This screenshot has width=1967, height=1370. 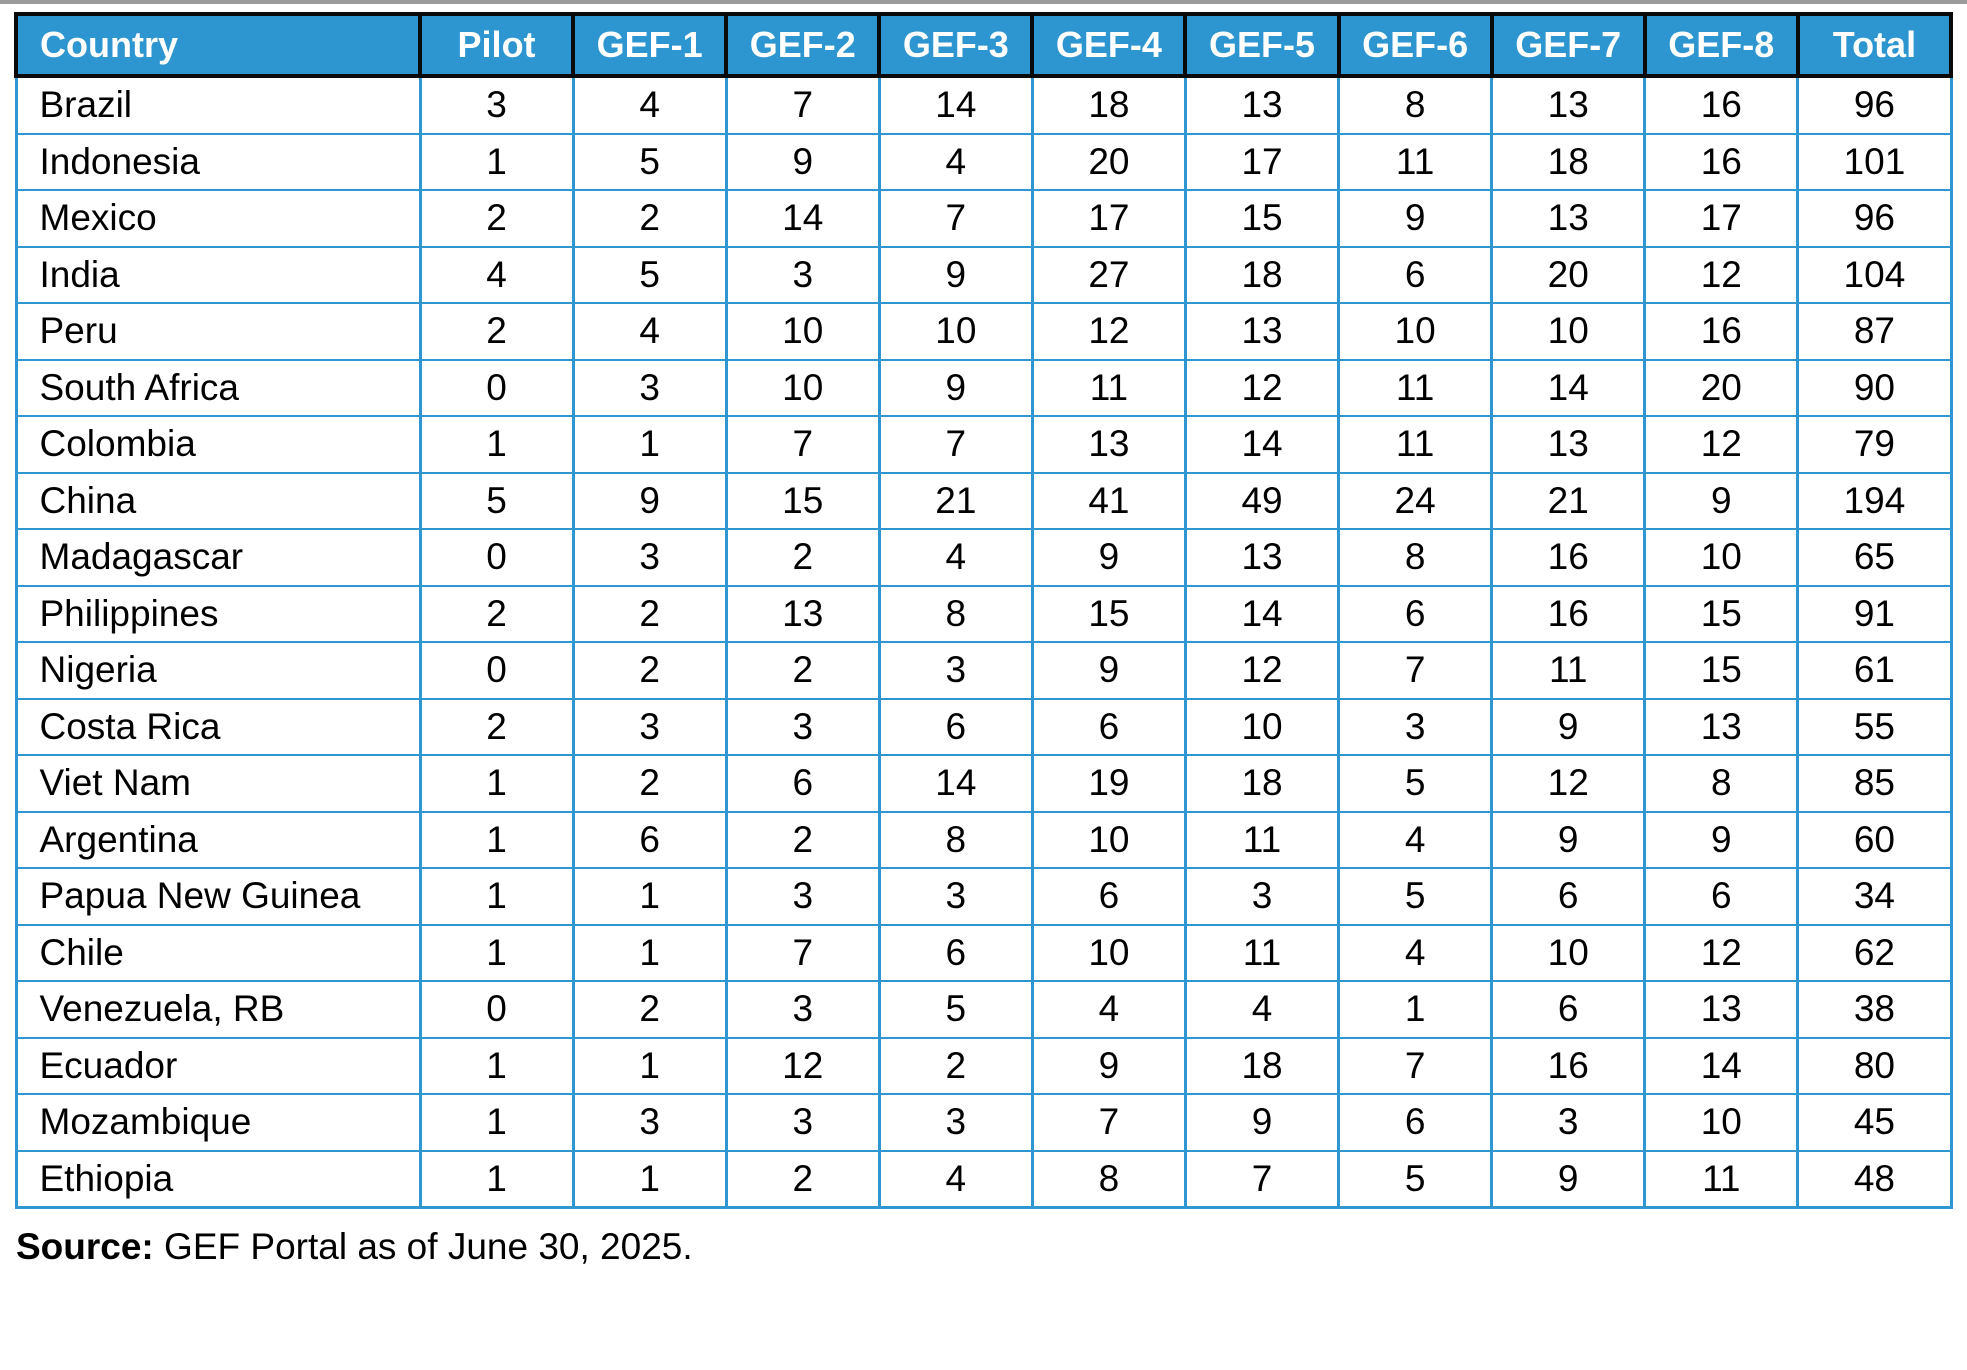 I want to click on country-cell: Venezuela, RB, so click(x=218, y=1009).